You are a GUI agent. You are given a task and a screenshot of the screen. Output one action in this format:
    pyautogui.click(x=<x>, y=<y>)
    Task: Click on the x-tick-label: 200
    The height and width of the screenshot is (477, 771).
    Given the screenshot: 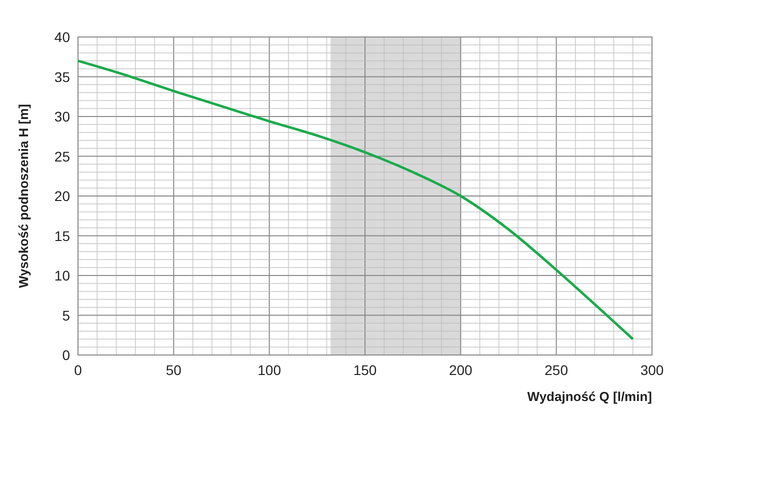 What is the action you would take?
    pyautogui.click(x=460, y=370)
    